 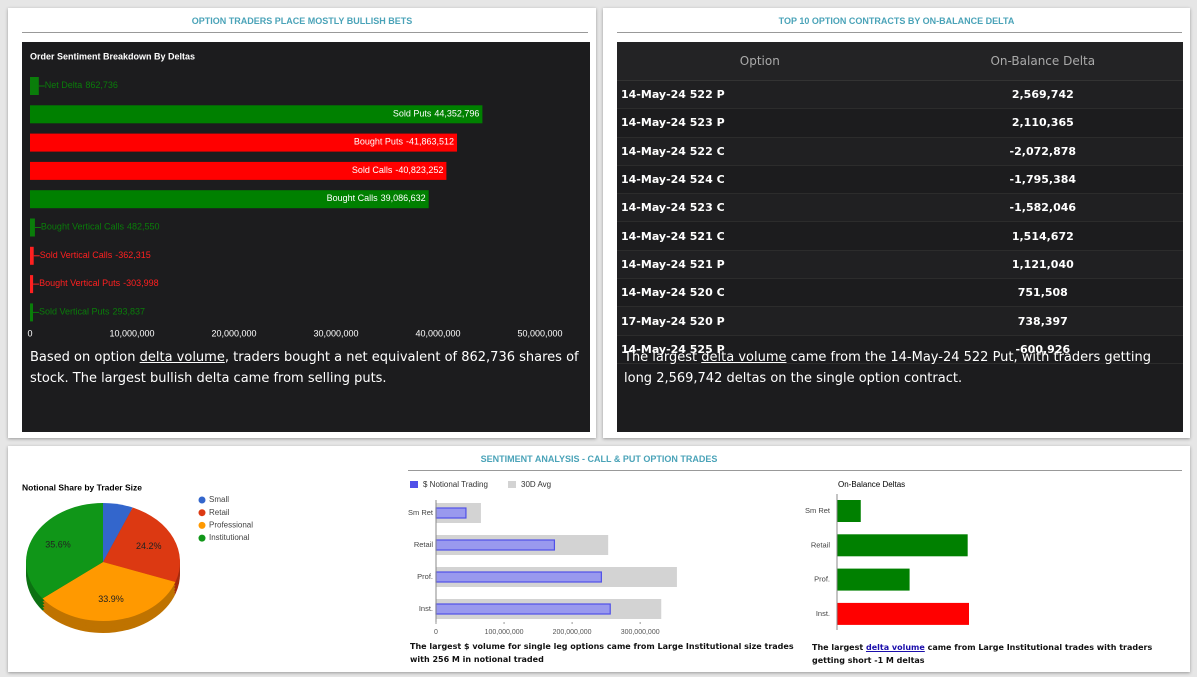 I want to click on cell: 14-May-24 522 C, so click(x=760, y=151).